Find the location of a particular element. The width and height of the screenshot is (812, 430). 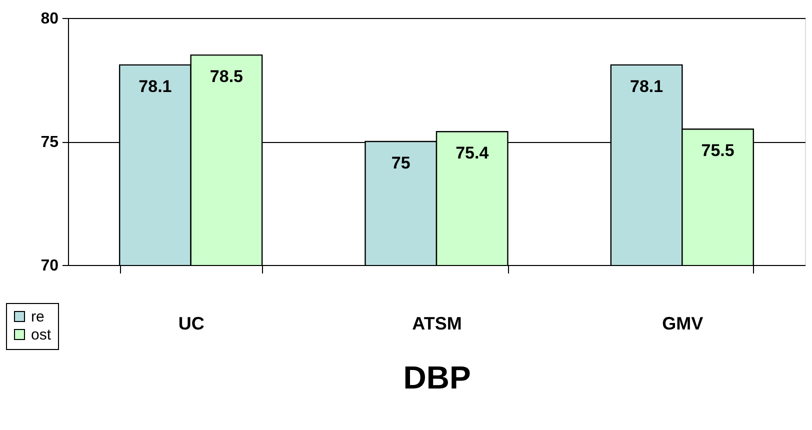

legend-label: ost is located at coordinates (41, 335).